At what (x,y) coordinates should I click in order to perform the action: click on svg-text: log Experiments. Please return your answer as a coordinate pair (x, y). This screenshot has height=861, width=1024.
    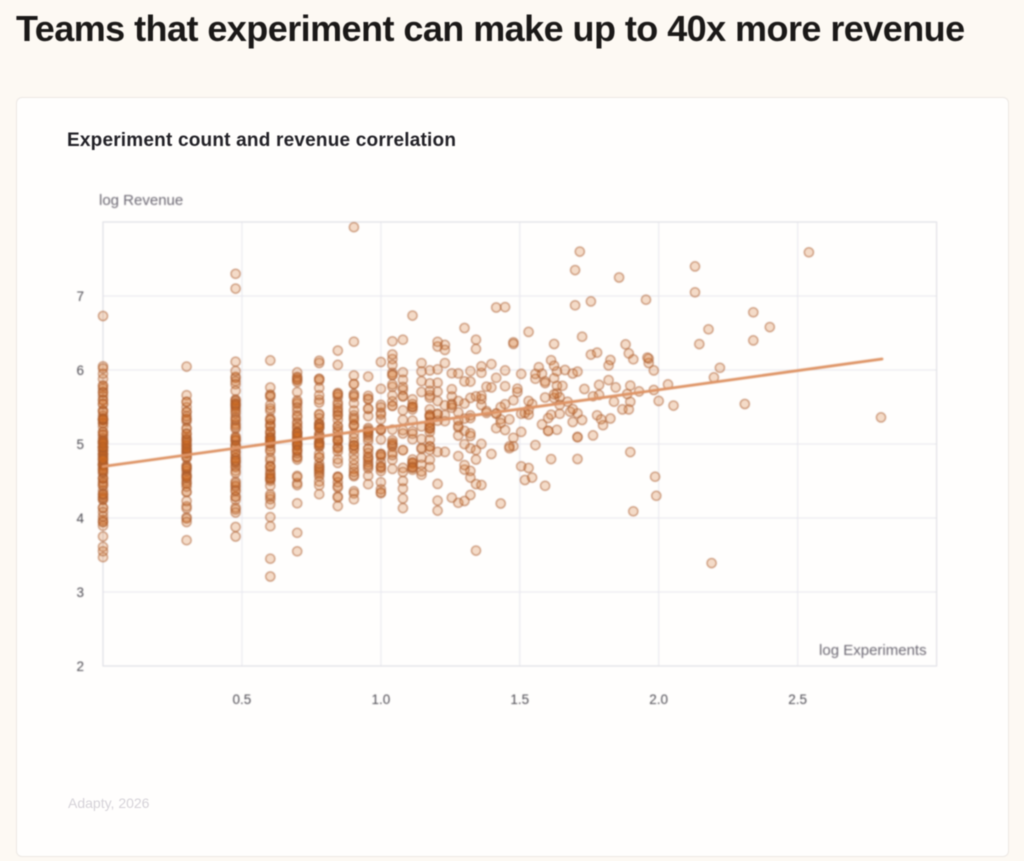
    Looking at the image, I should click on (873, 650).